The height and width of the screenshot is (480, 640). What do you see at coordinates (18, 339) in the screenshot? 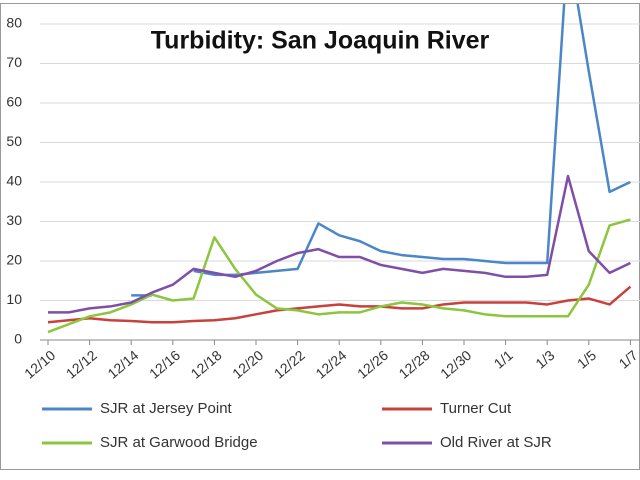
I see `y-tick-label: 0` at bounding box center [18, 339].